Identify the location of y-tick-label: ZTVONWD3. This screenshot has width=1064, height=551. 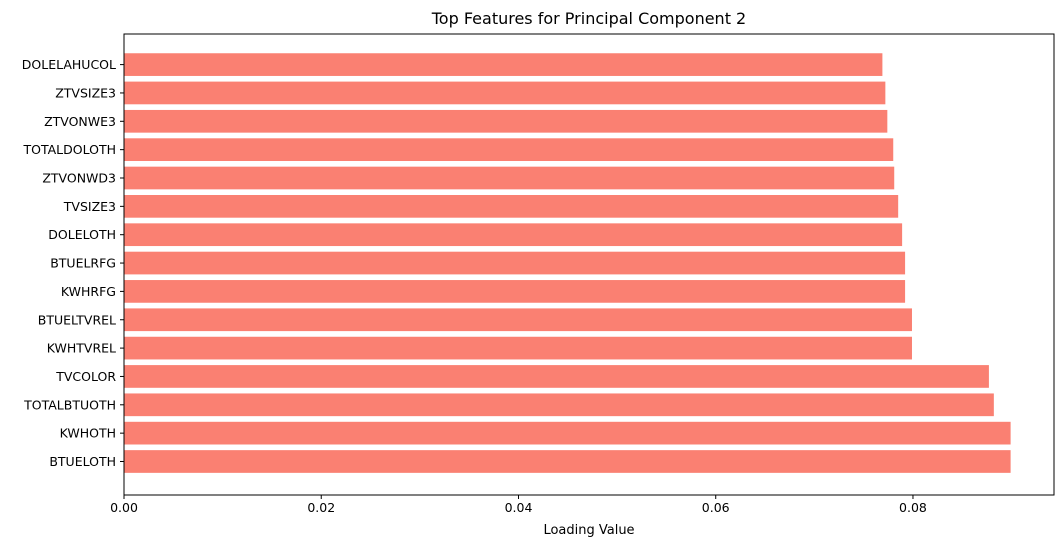
(79, 178).